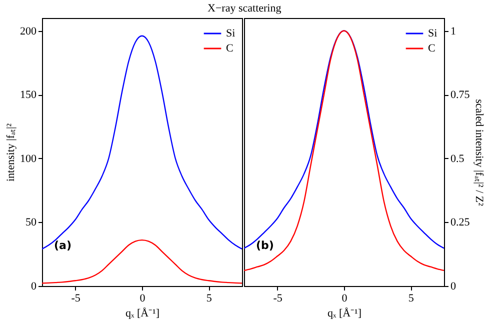 Image resolution: width=494 pixels, height=325 pixels. Describe the element at coordinates (457, 158) in the screenshot. I see `y2-tick-label: 0.5` at that location.